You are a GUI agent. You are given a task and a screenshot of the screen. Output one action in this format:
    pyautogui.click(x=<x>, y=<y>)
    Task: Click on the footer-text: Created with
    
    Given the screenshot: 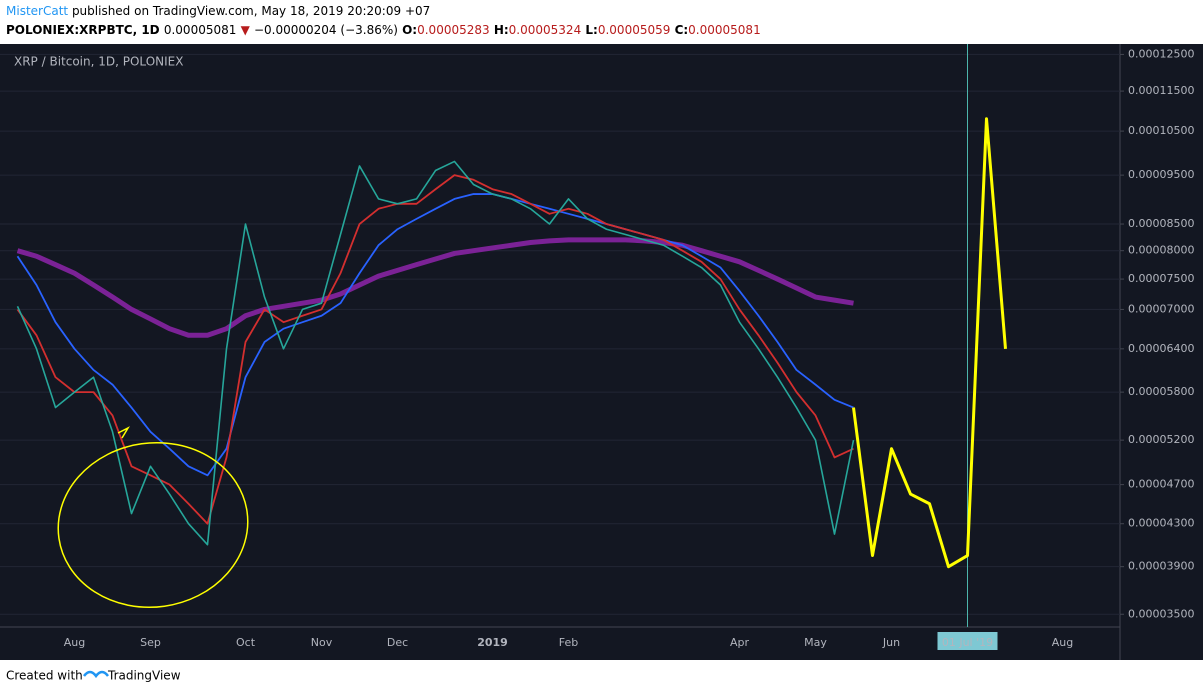 What is the action you would take?
    pyautogui.click(x=44, y=676)
    